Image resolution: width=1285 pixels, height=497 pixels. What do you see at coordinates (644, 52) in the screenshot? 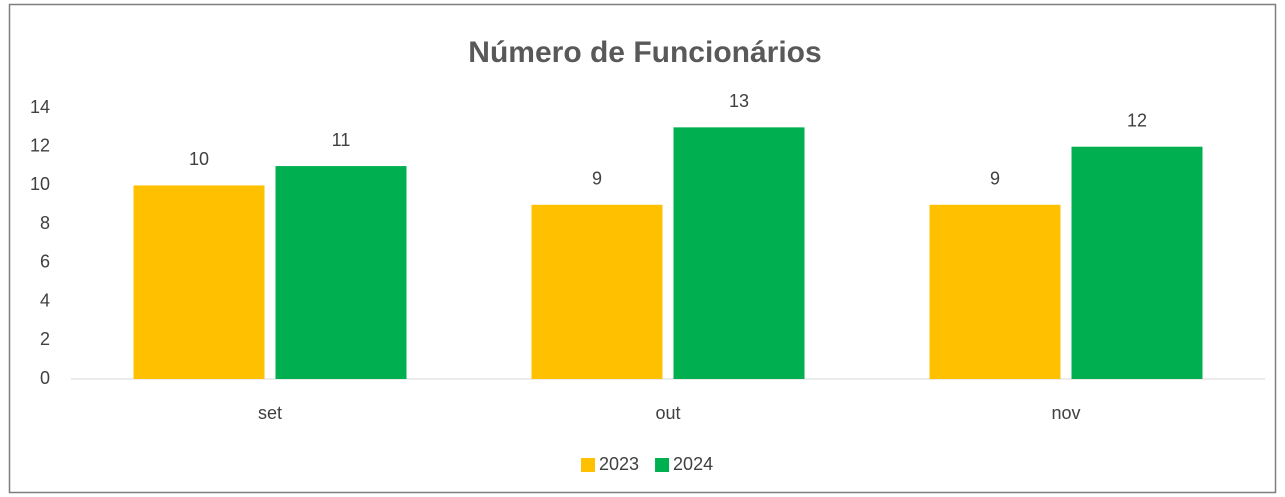
I see `chart-title: Número de Funcionários` at bounding box center [644, 52].